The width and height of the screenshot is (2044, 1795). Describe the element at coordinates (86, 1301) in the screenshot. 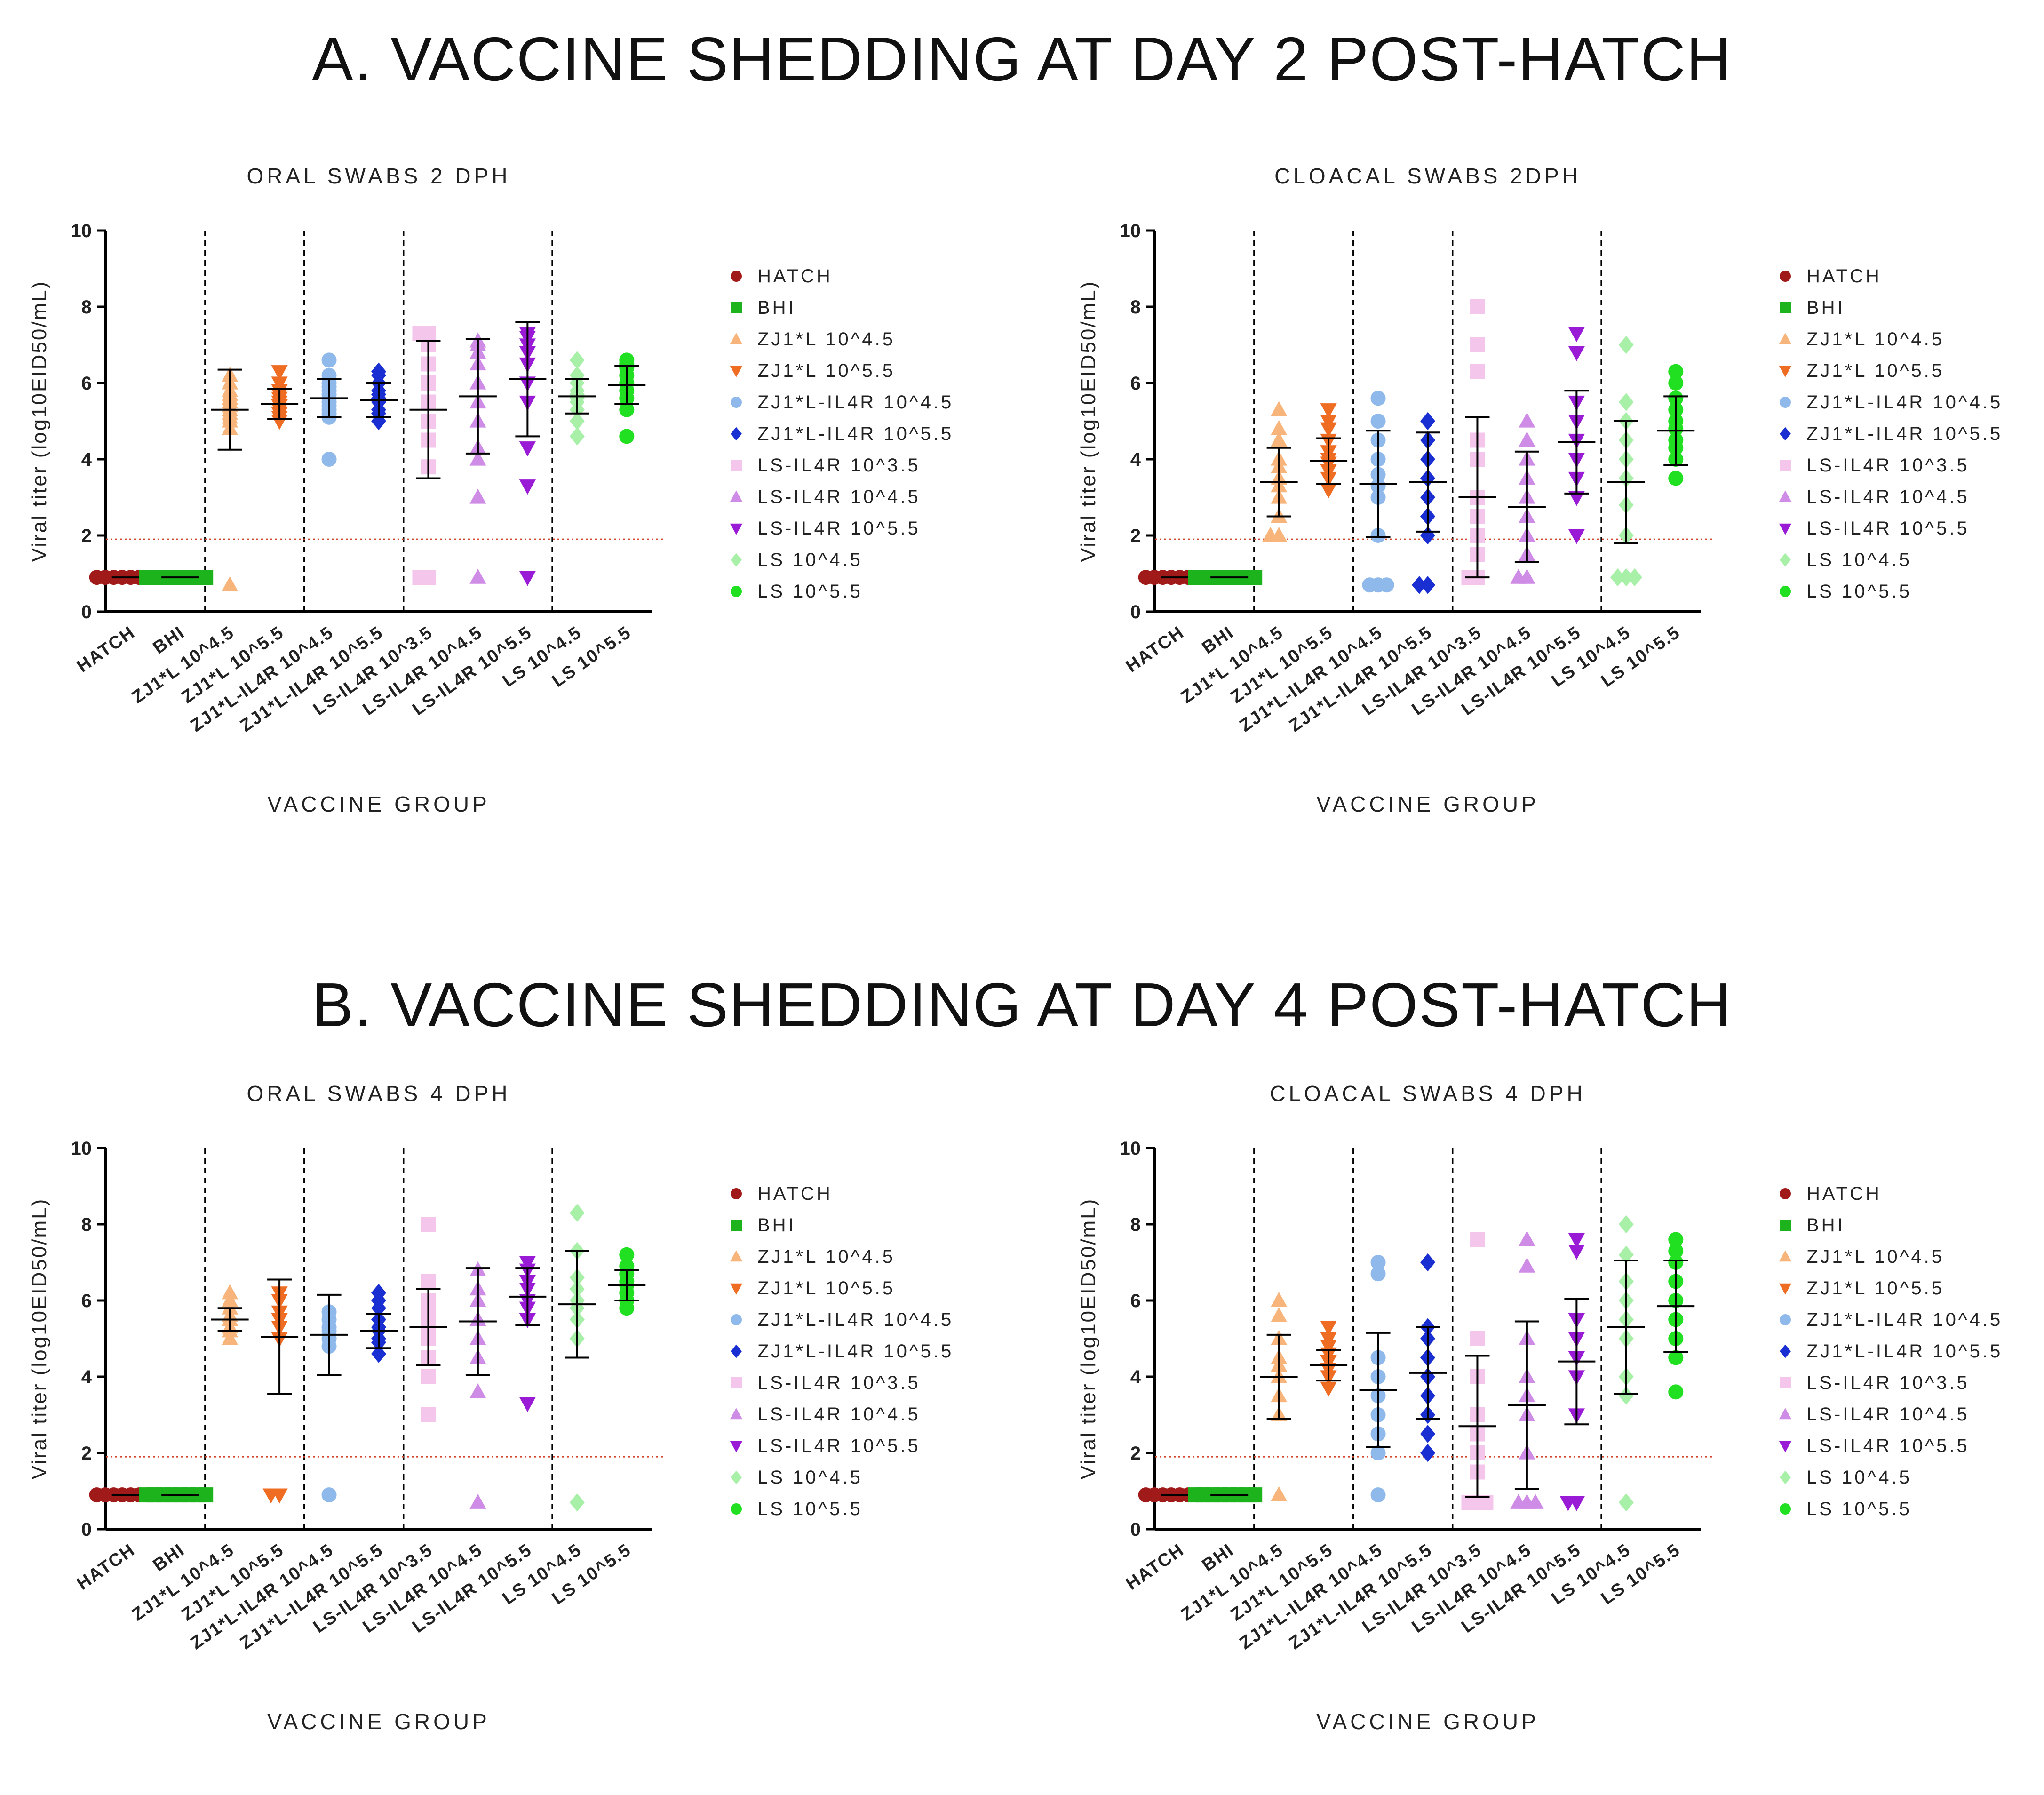

I see `y-tick-label: 6` at that location.